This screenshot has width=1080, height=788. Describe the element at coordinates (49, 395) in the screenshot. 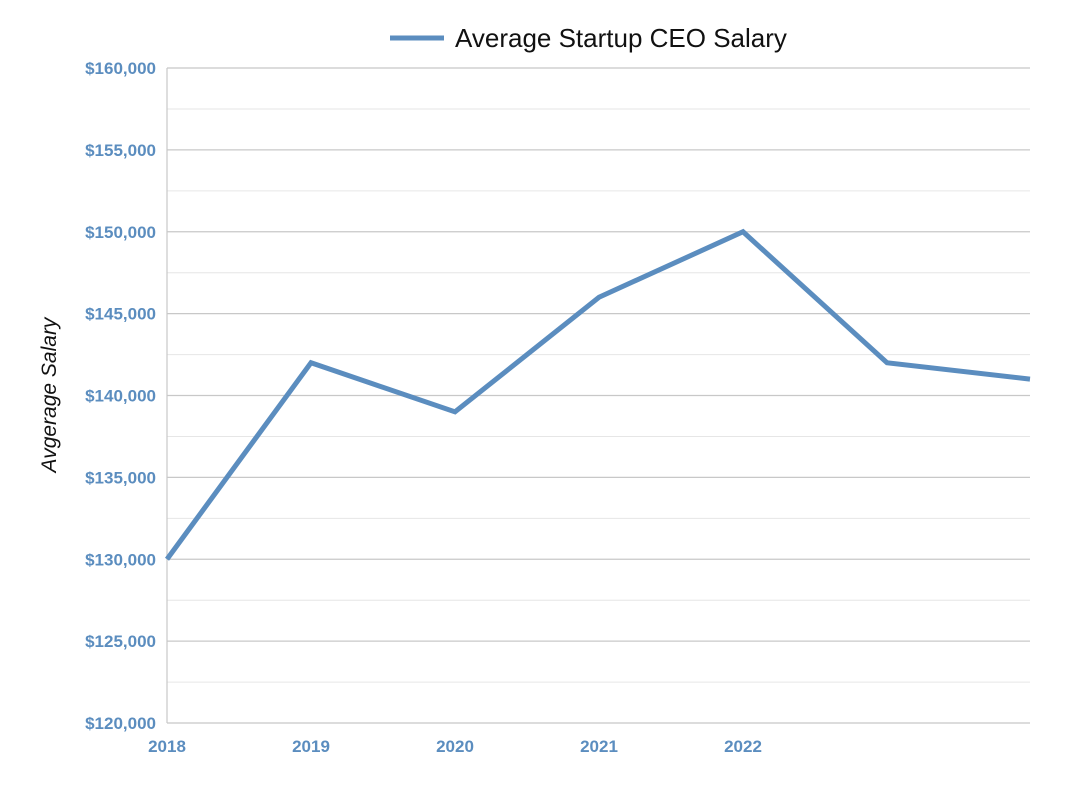

I see `y-axis-title: Avgerage Salary` at that location.